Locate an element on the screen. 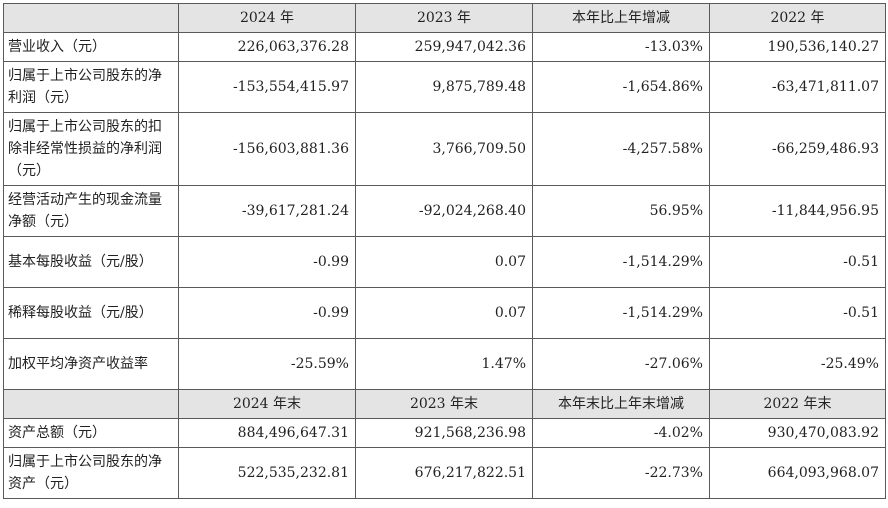 This screenshot has height=508, width=888. value-cell: 676,217,822.51 is located at coordinates (444, 473).